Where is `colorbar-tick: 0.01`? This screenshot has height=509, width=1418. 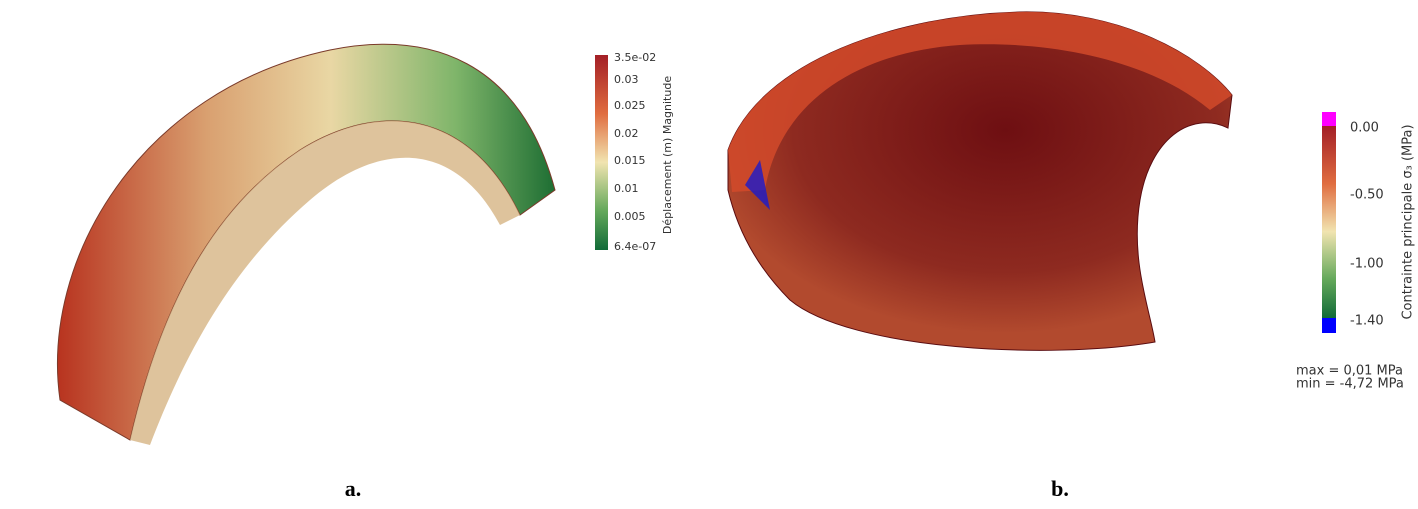 colorbar-tick: 0.01 is located at coordinates (626, 188).